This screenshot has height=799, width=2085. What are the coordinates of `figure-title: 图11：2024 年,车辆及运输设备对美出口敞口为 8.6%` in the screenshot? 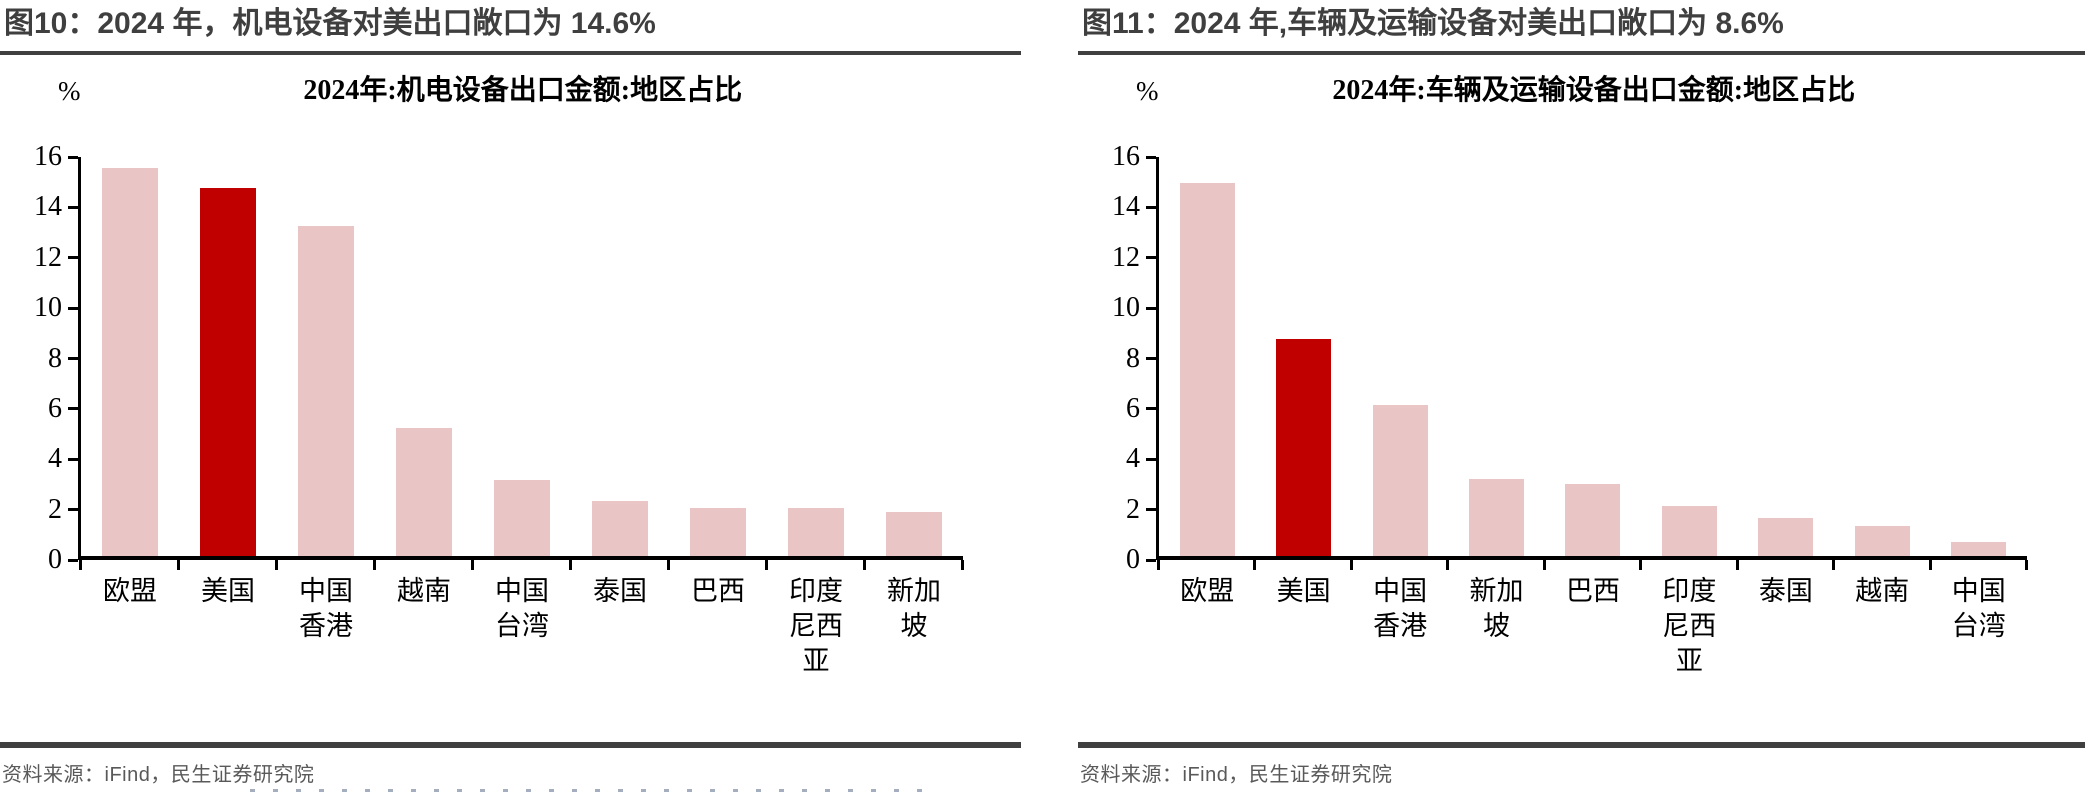 It's located at (1433, 23).